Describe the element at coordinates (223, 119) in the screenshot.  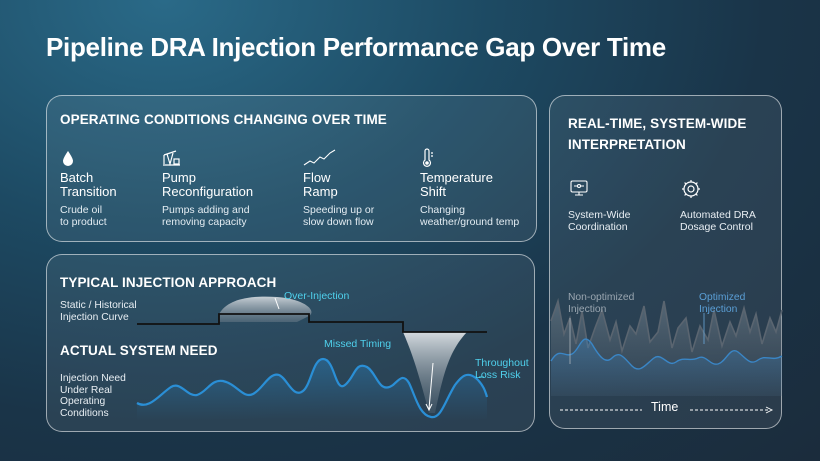
I see `operating-conditions-title: OPERATING CONDITIONS CHANGING OVER TIME` at that location.